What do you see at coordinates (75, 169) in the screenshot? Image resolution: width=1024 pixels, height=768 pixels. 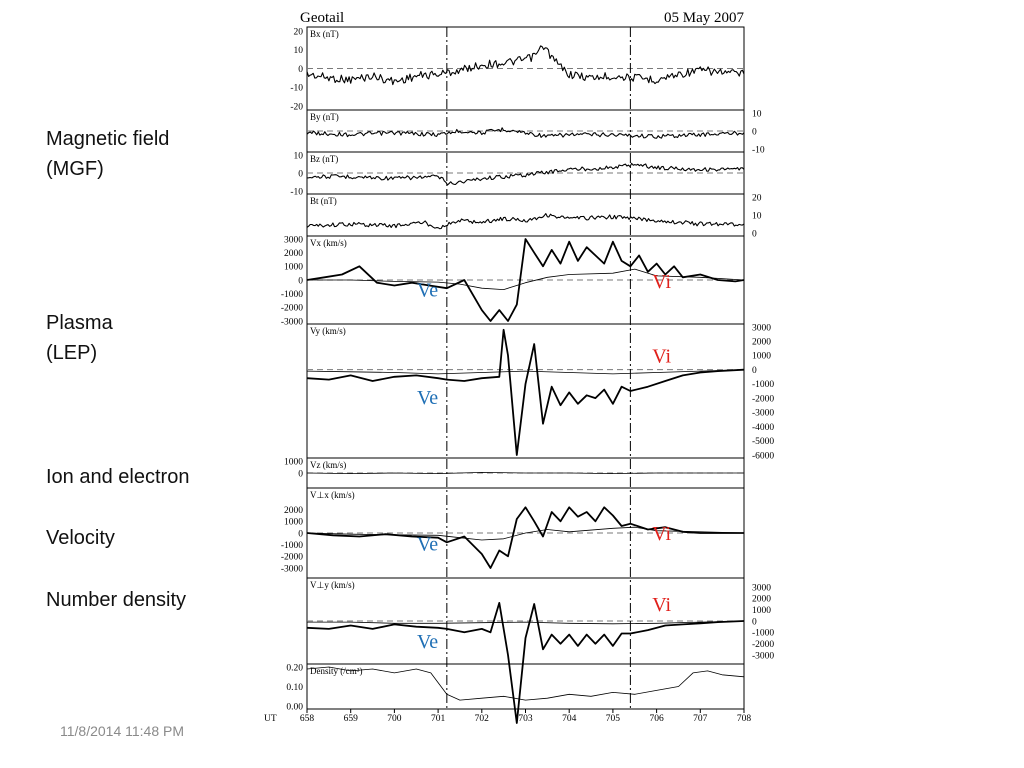 I see `label-magnetic-field-line2: (MGF)` at bounding box center [75, 169].